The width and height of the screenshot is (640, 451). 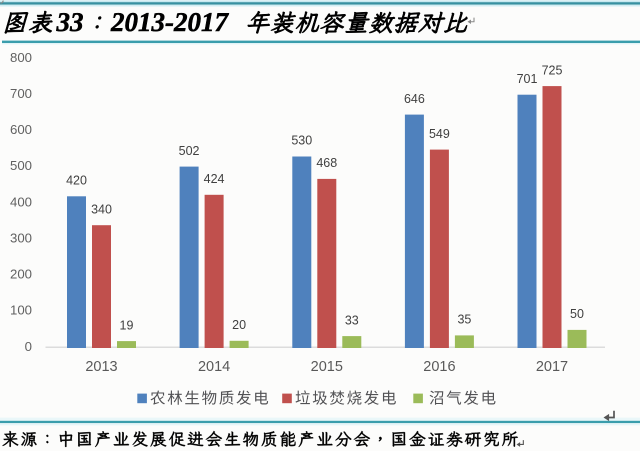 What do you see at coordinates (327, 367) in the screenshot?
I see `svg-text: 2015` at bounding box center [327, 367].